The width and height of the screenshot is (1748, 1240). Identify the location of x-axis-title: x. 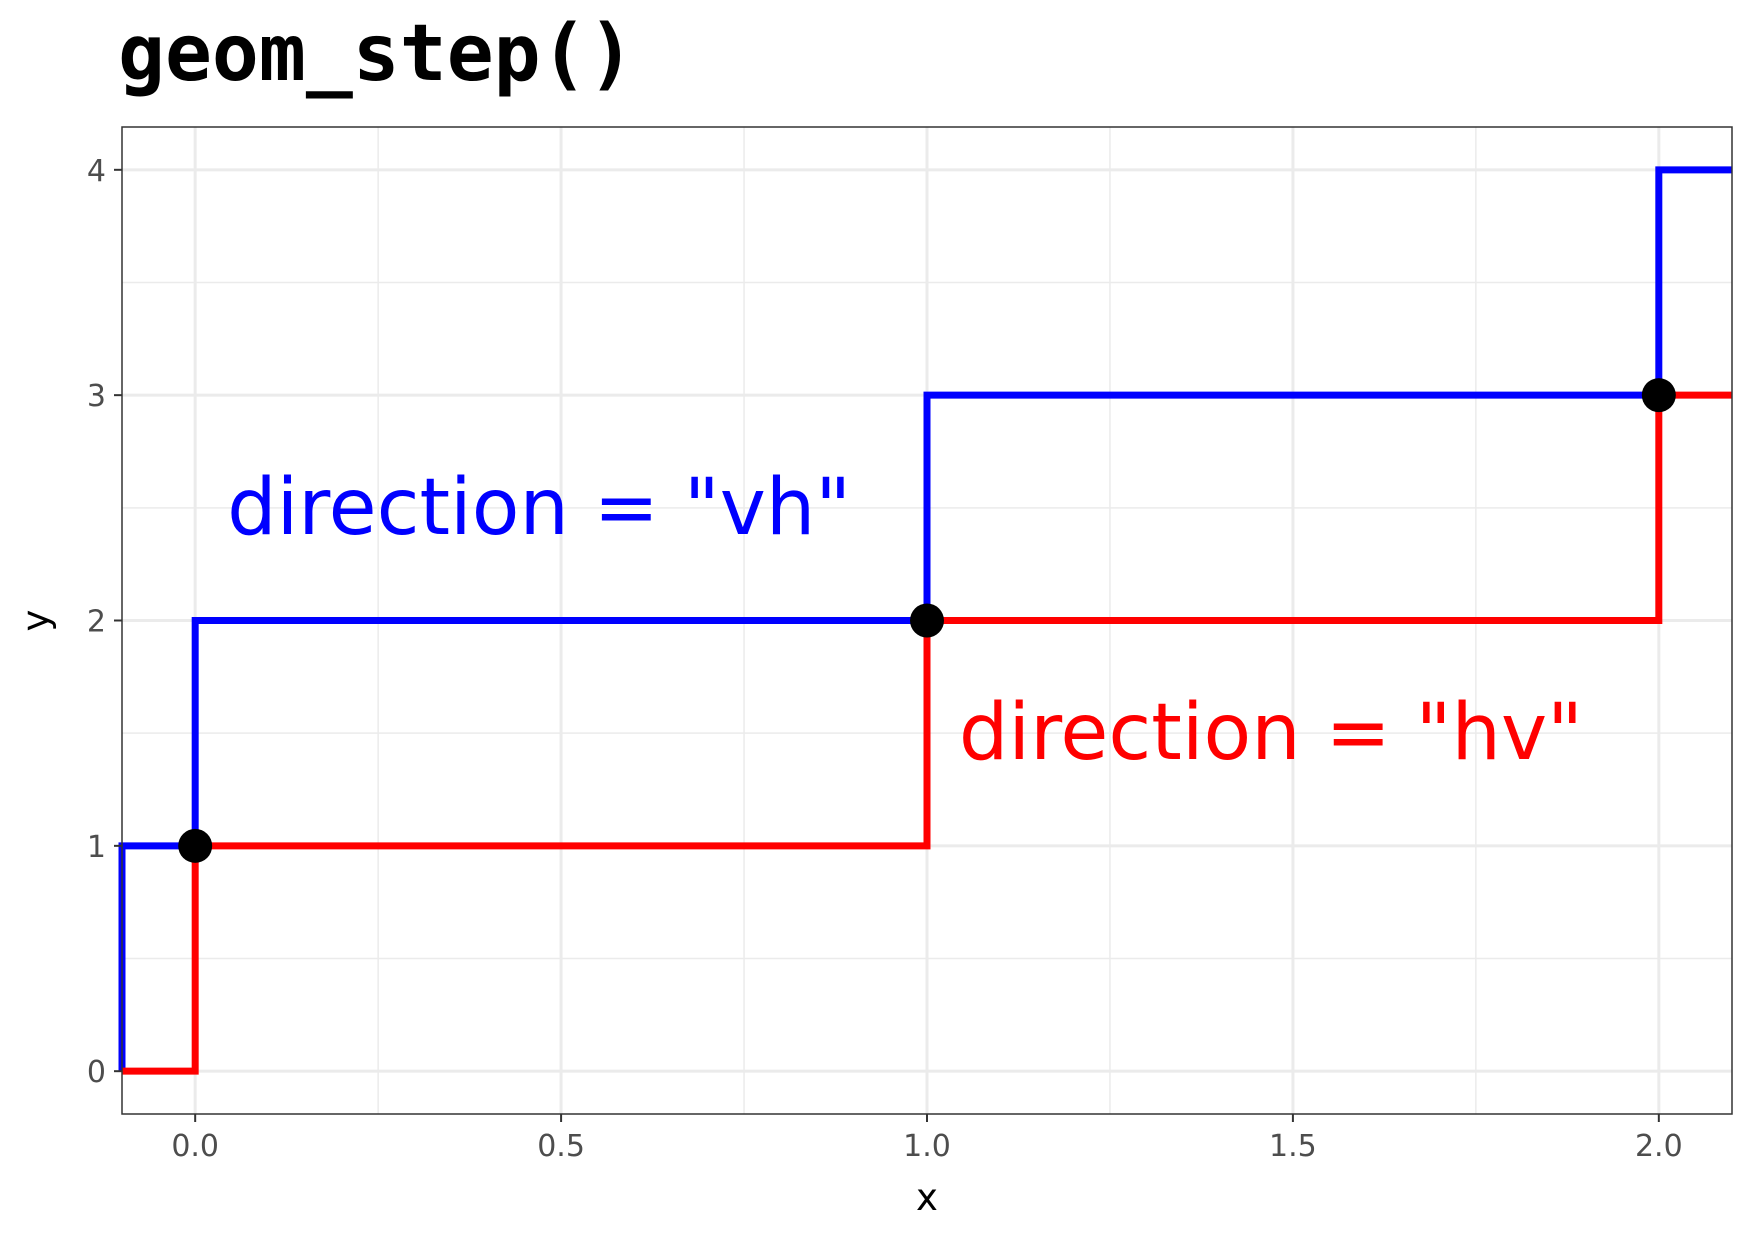
(927, 1197).